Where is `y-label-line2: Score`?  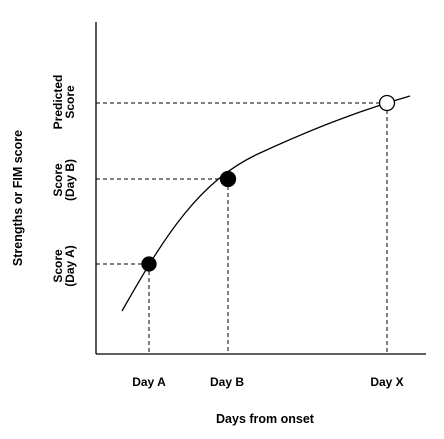 y-label-line2: Score is located at coordinates (70, 102).